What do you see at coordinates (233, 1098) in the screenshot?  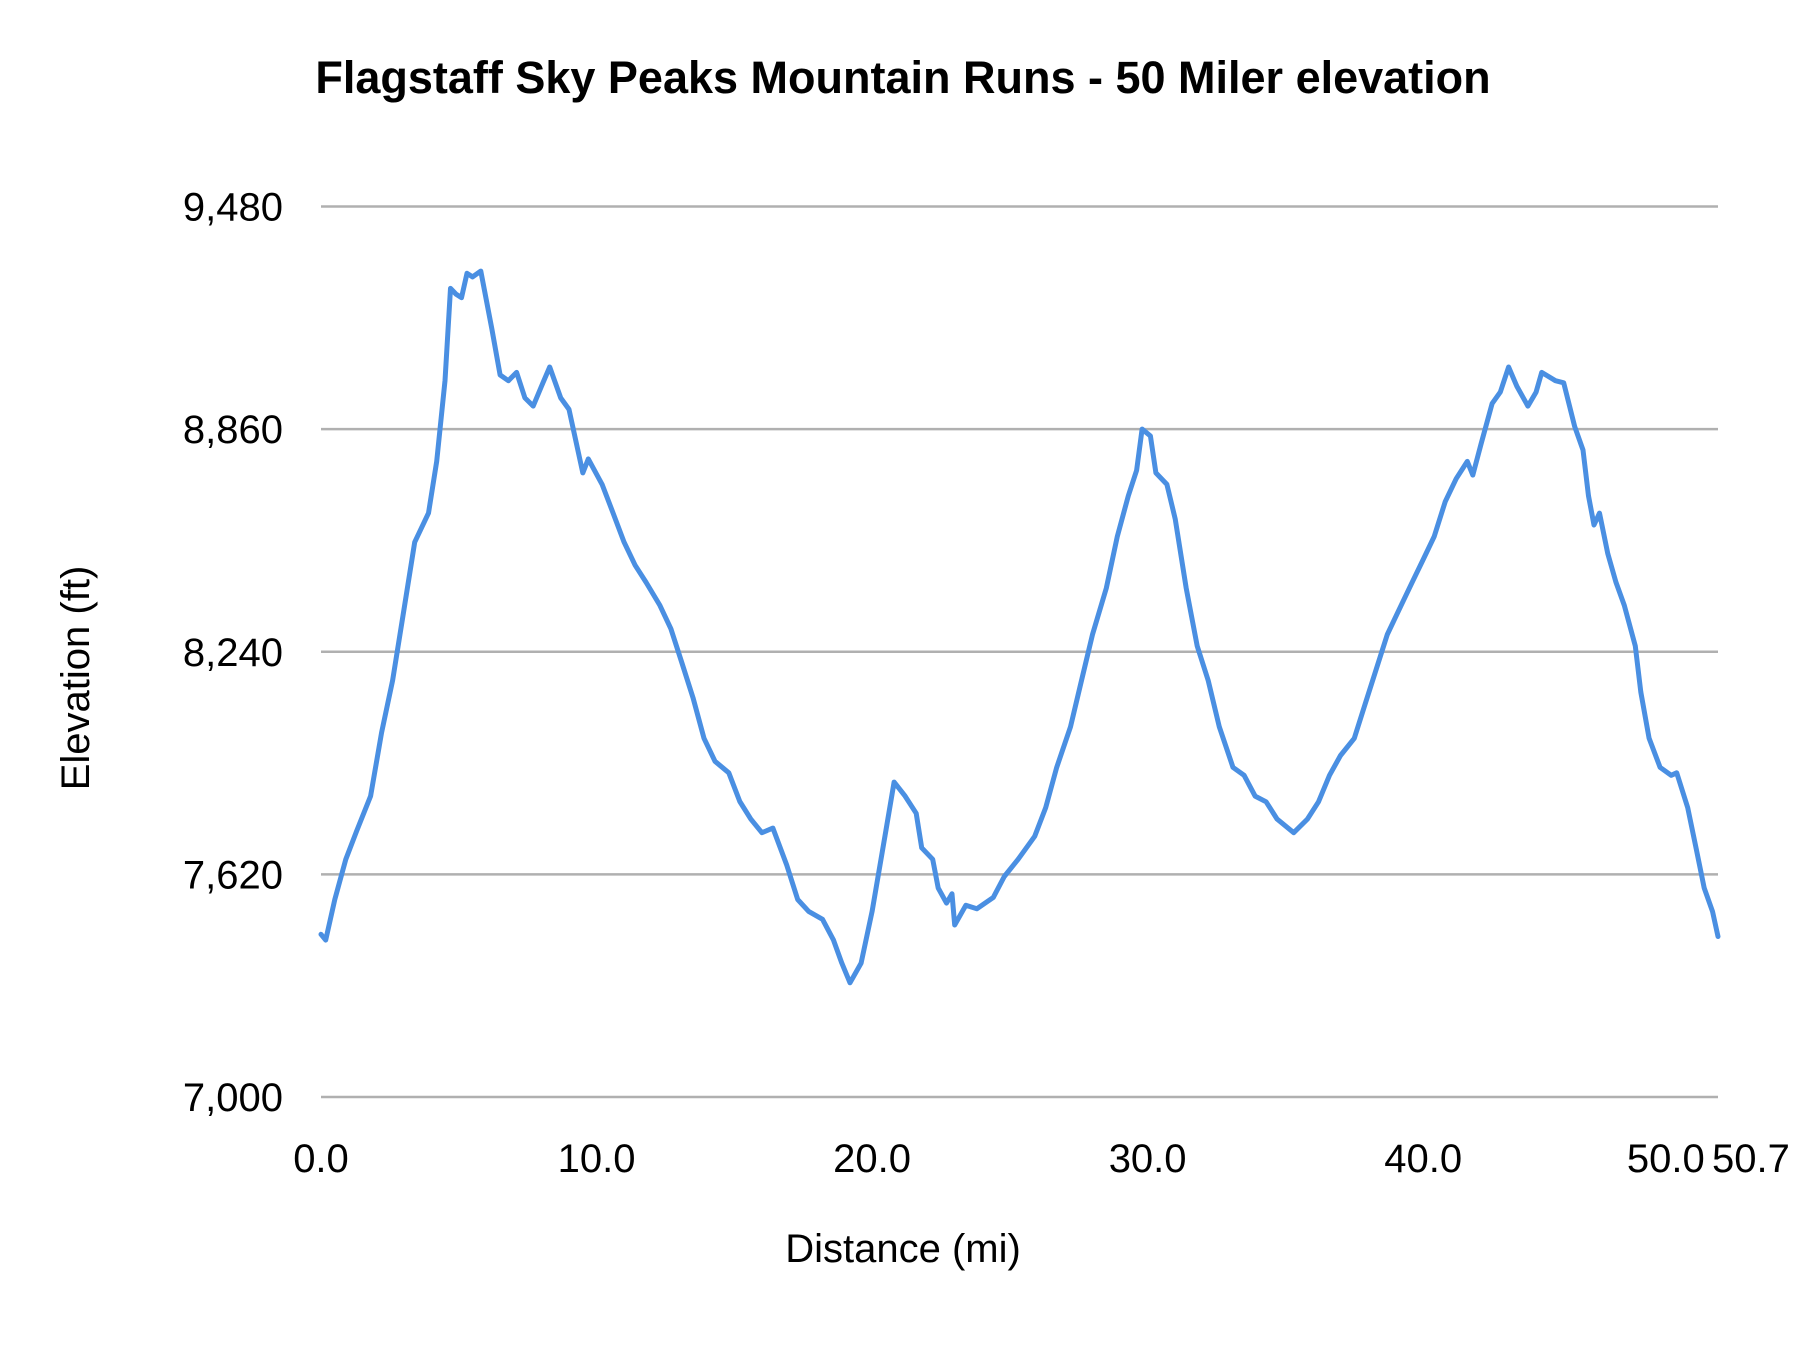 I see `y-tick-label: 7,000` at bounding box center [233, 1098].